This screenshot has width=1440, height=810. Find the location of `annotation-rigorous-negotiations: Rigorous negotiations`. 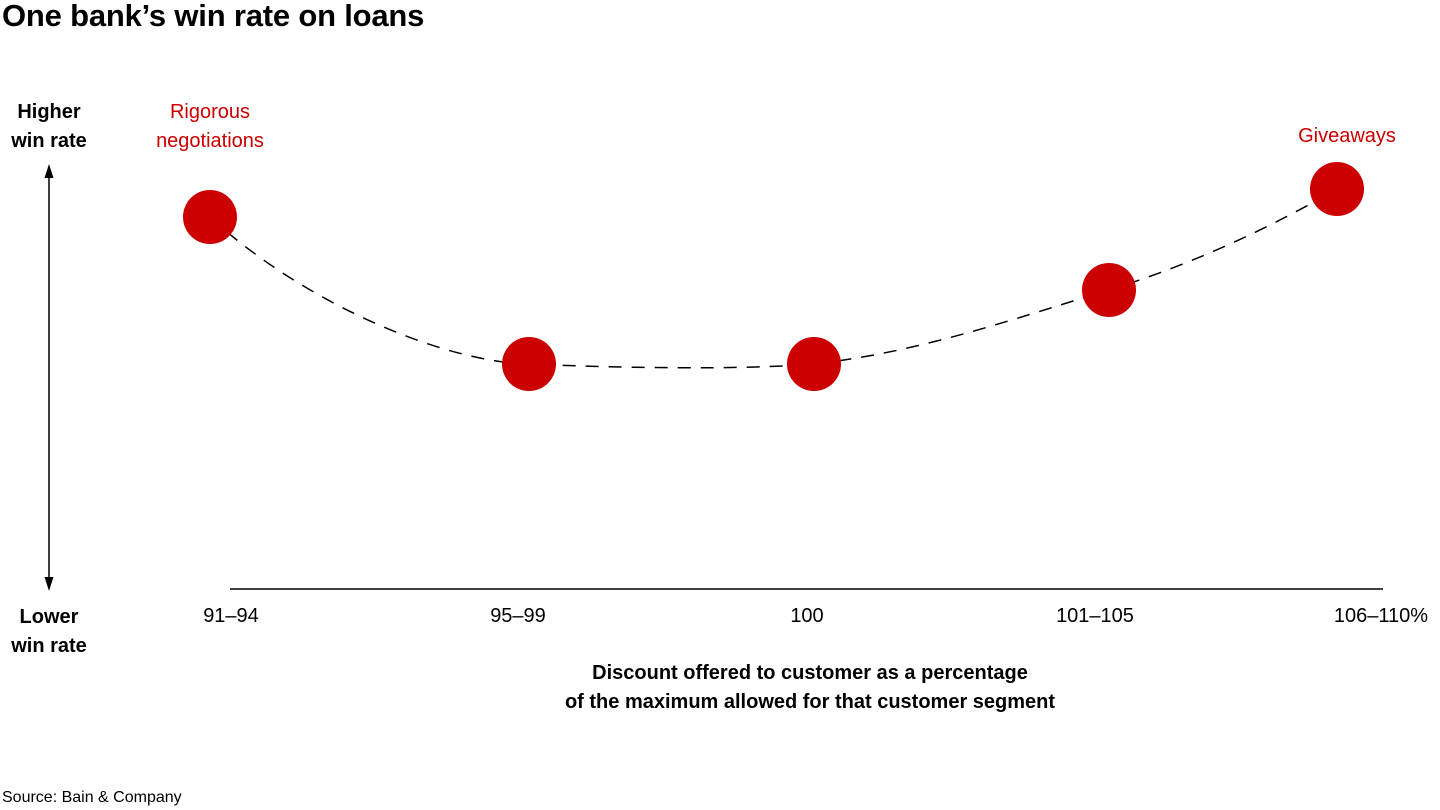

annotation-rigorous-negotiations: Rigorous negotiations is located at coordinates (210, 127).